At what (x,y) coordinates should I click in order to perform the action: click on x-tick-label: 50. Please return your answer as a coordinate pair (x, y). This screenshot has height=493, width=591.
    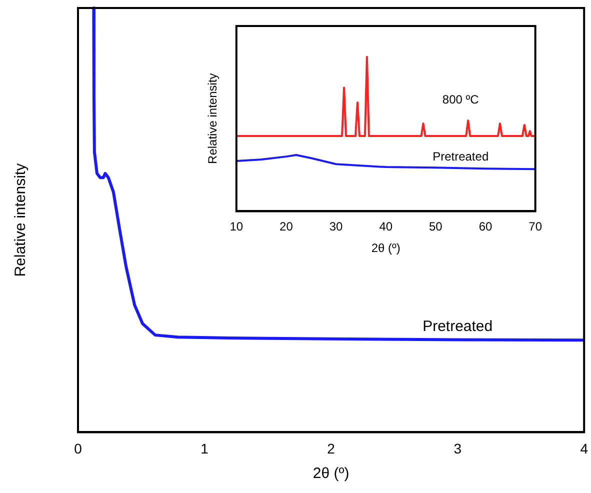
    Looking at the image, I should click on (436, 227).